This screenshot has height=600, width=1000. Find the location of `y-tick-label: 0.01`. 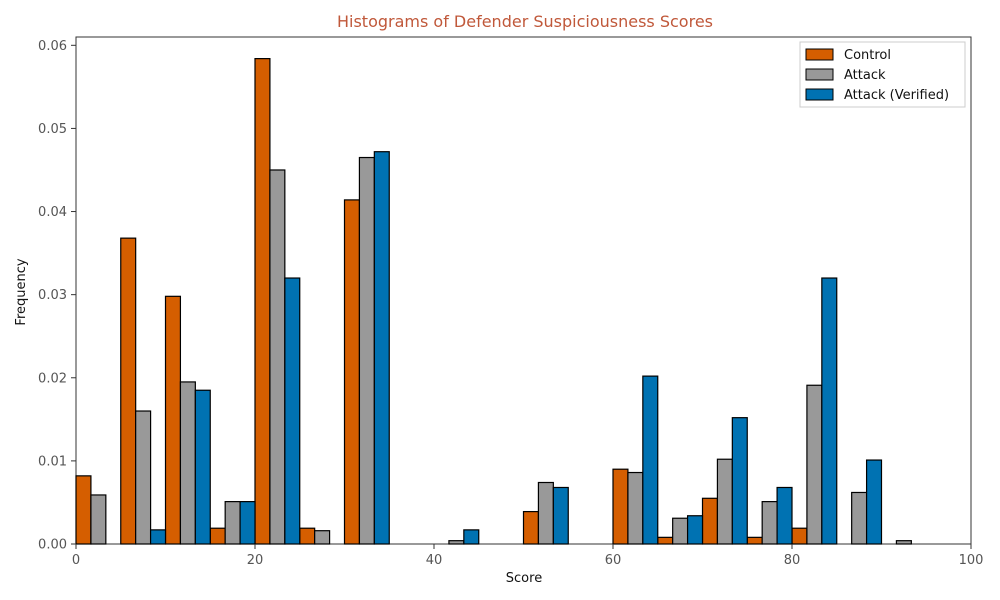

y-tick-label: 0.01 is located at coordinates (52, 461).